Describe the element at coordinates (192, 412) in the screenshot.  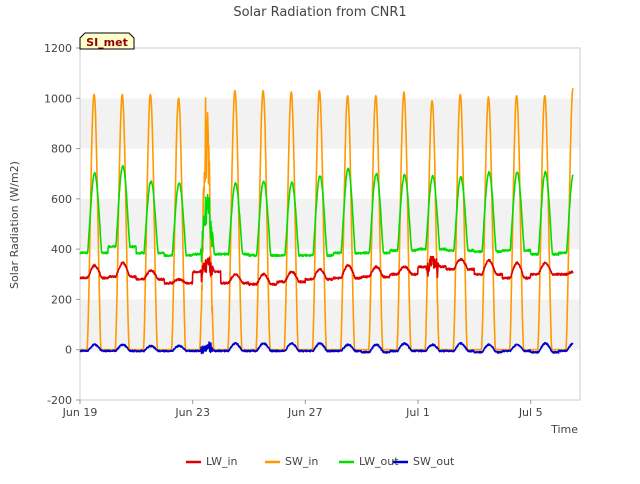
I see `x-tick-label: Jun 23` at that location.